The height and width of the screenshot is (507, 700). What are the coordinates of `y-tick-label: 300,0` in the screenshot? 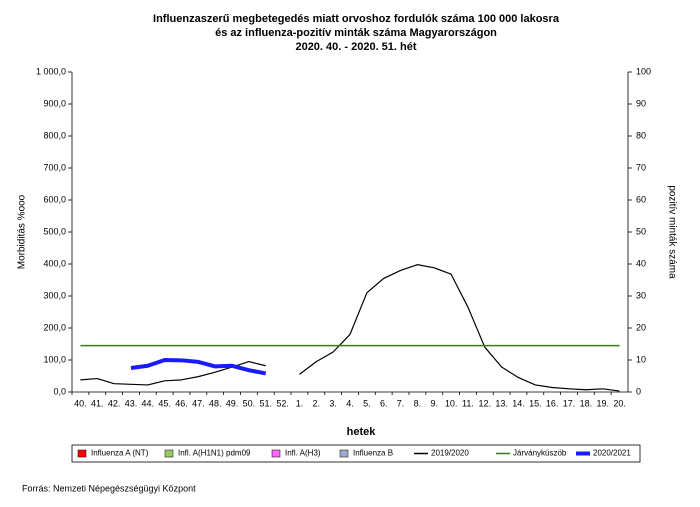 It's located at (54, 295).